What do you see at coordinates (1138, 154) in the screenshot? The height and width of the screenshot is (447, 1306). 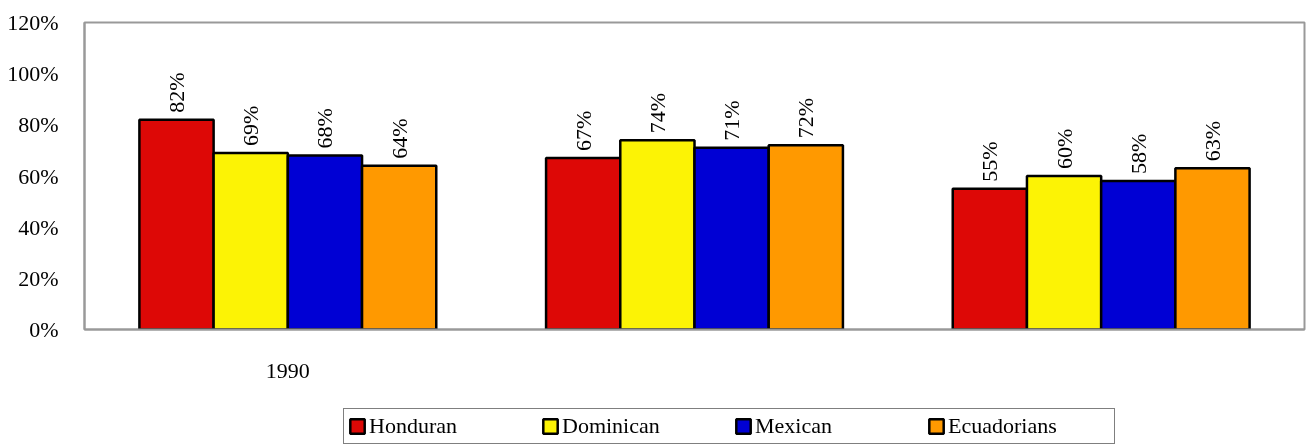 I see `data-label: 58%` at bounding box center [1138, 154].